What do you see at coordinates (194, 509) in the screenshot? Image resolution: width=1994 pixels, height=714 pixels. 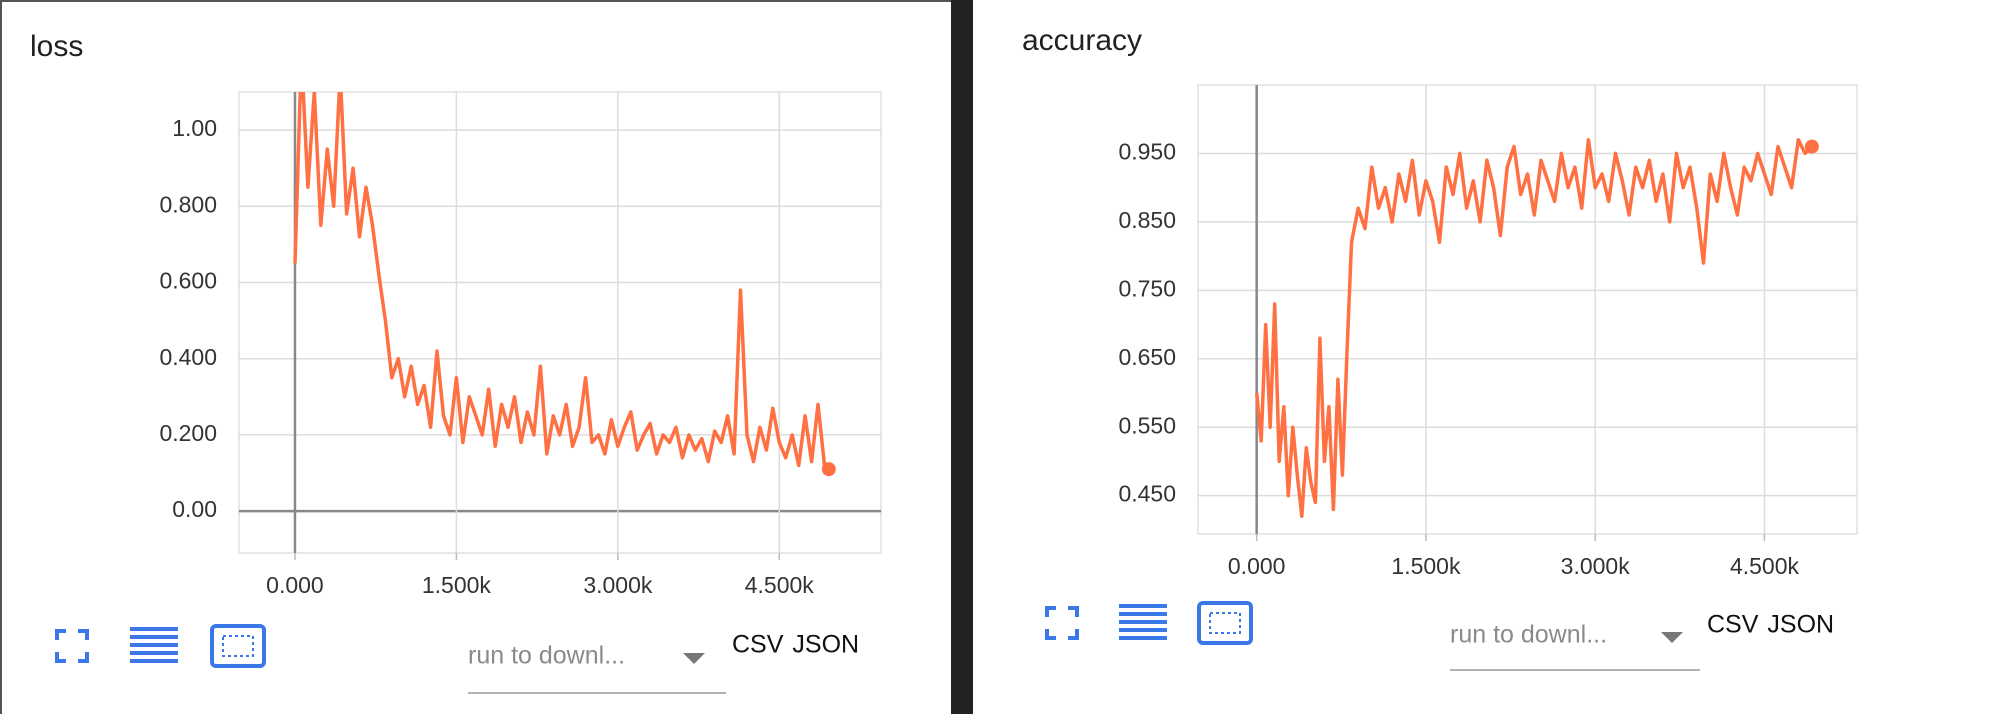 I see `y-tick-label: 0.00` at bounding box center [194, 509].